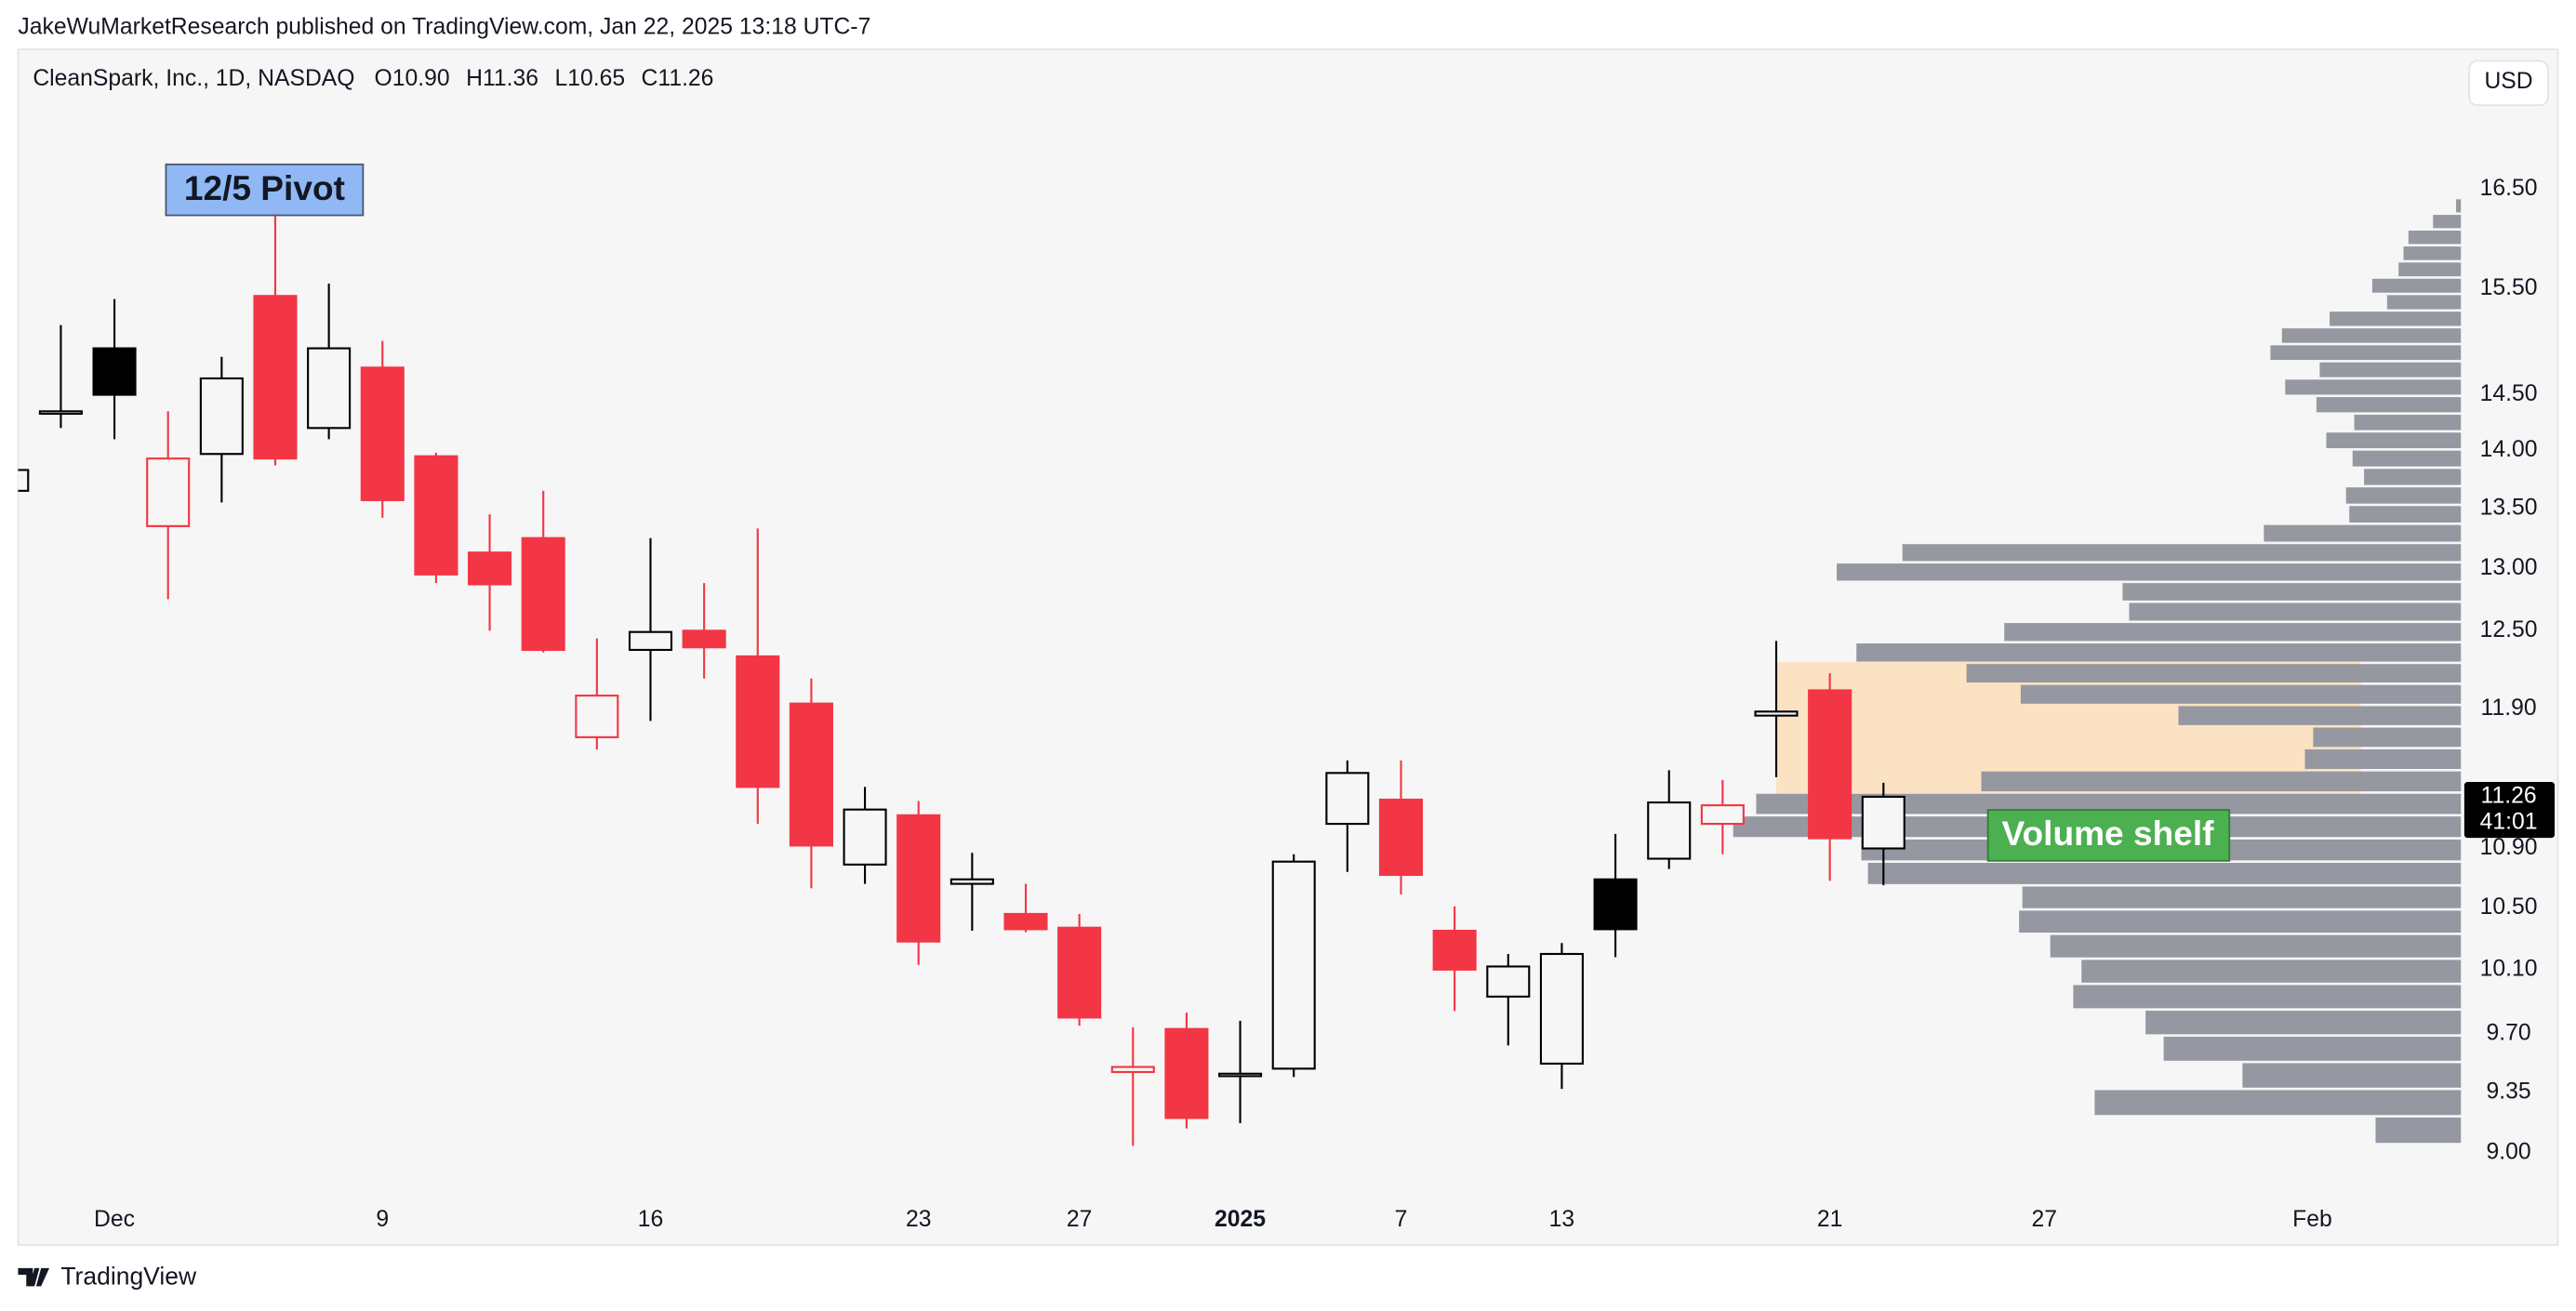 Image resolution: width=2576 pixels, height=1311 pixels. What do you see at coordinates (2509, 567) in the screenshot?
I see `y-tick-label: 13.00` at bounding box center [2509, 567].